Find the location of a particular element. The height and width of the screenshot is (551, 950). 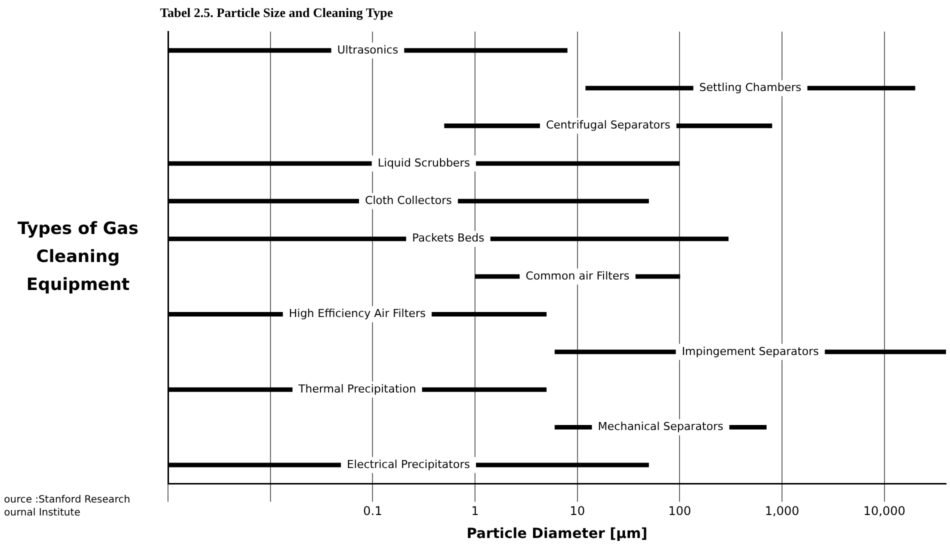

y-tick-label: Thermal Precipitation is located at coordinates (357, 389).